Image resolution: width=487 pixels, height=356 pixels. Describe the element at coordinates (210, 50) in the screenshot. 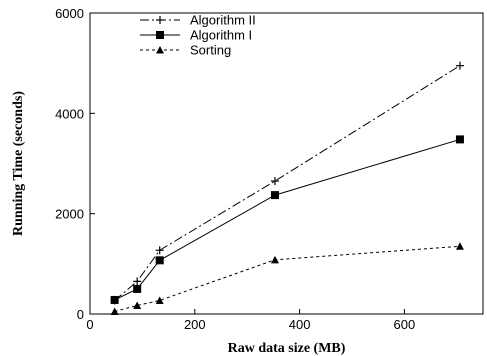

I see `legend-label: Sorting` at that location.